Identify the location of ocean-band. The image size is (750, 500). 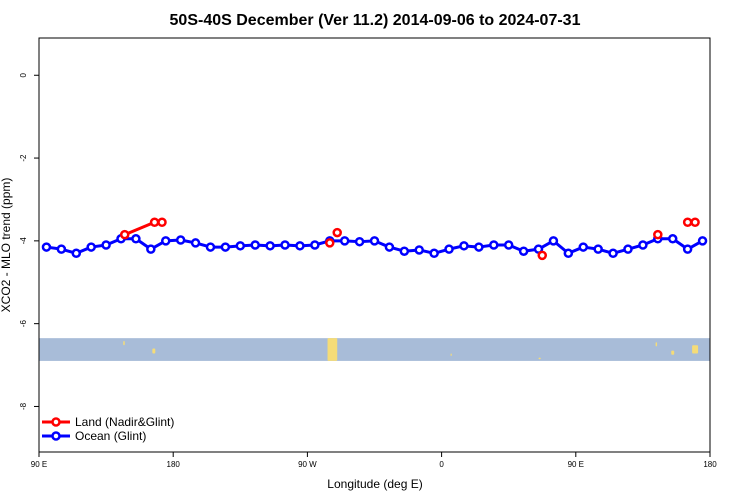
(374, 349).